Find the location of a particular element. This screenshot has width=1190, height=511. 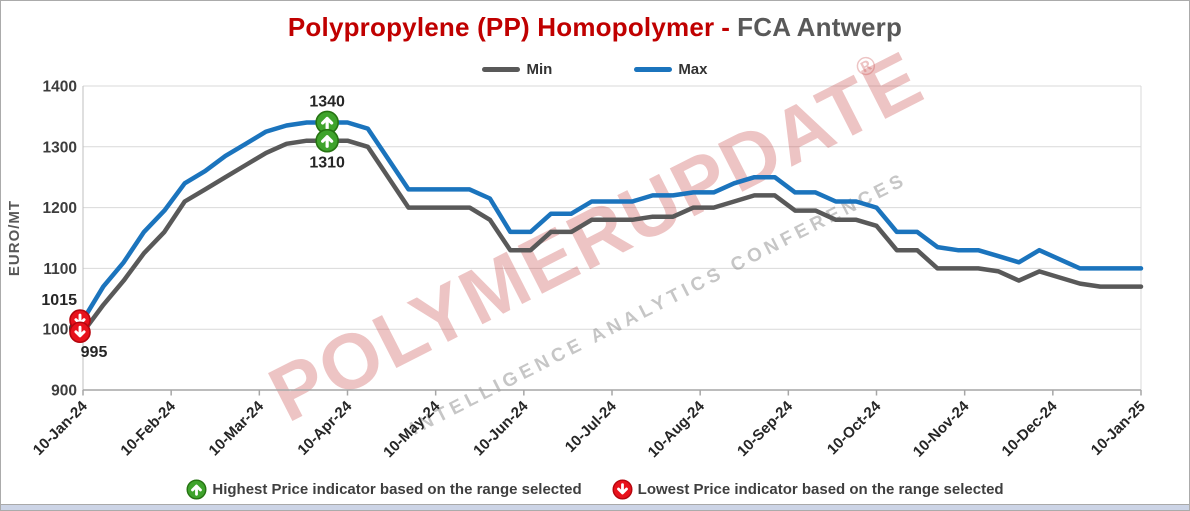

x-tick-label-10-Feb-24: 10-Feb-24 is located at coordinates (148, 428).